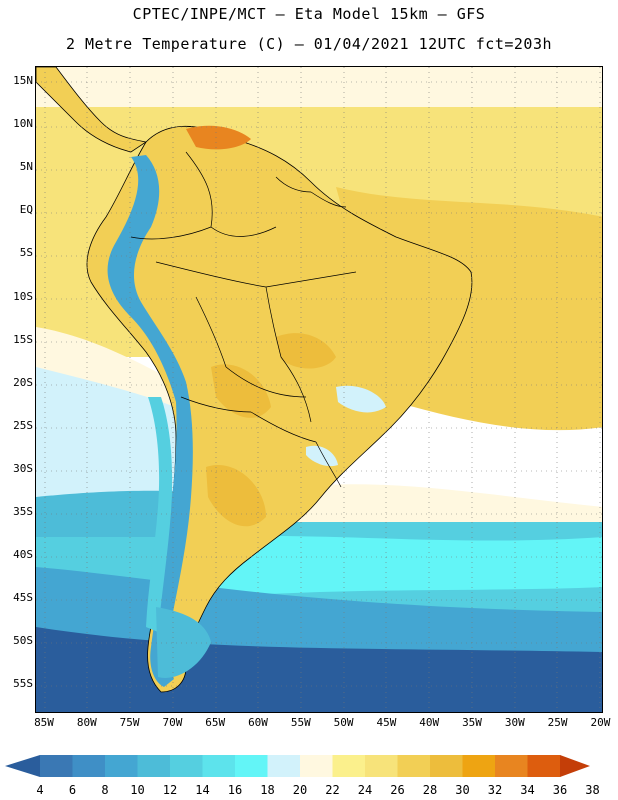  I want to click on lat-label: 45S, so click(23, 598).